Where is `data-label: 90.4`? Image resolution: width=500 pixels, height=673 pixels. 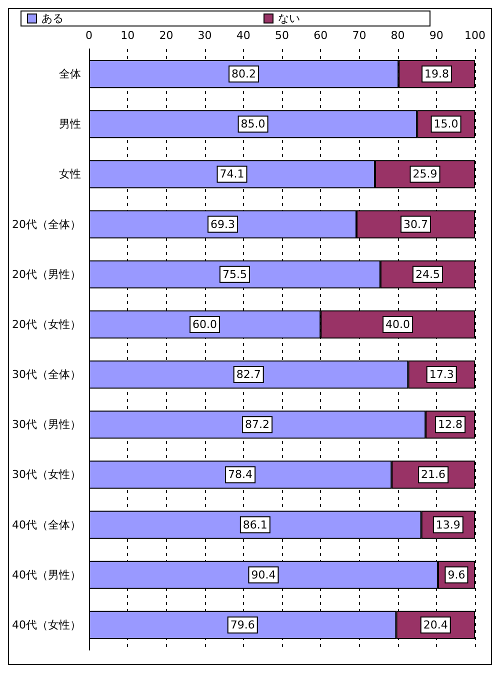
data-label: 90.4 is located at coordinates (263, 575).